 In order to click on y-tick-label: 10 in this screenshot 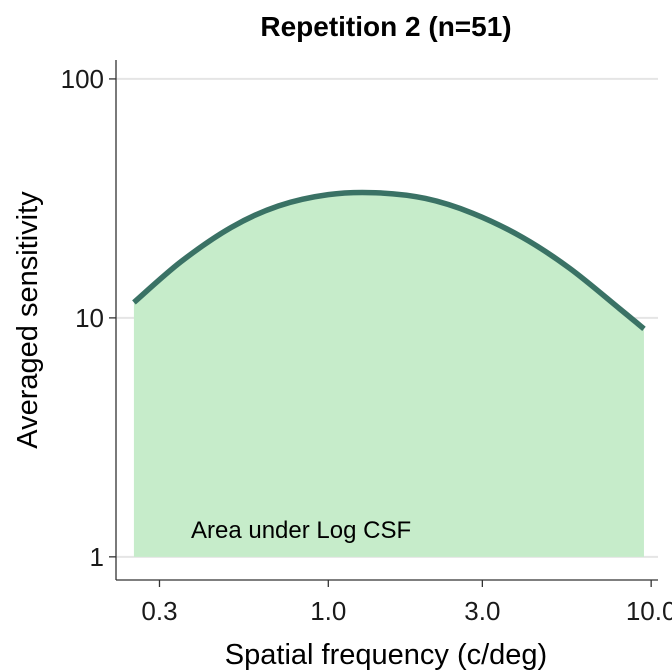, I will do `click(89, 318)`.